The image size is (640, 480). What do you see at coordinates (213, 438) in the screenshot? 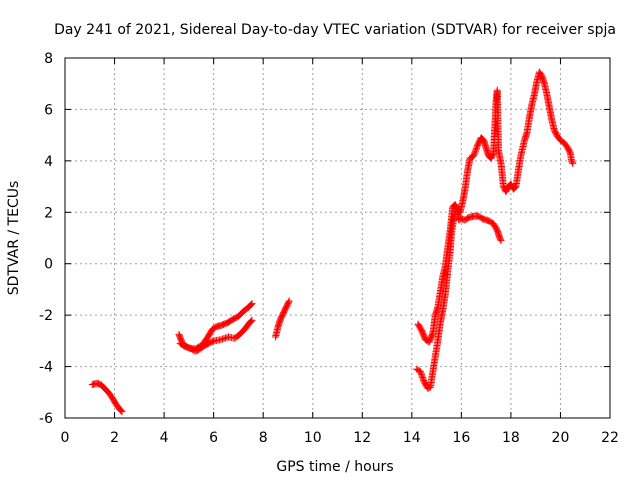
I see `x-tick-label: 6` at bounding box center [213, 438].